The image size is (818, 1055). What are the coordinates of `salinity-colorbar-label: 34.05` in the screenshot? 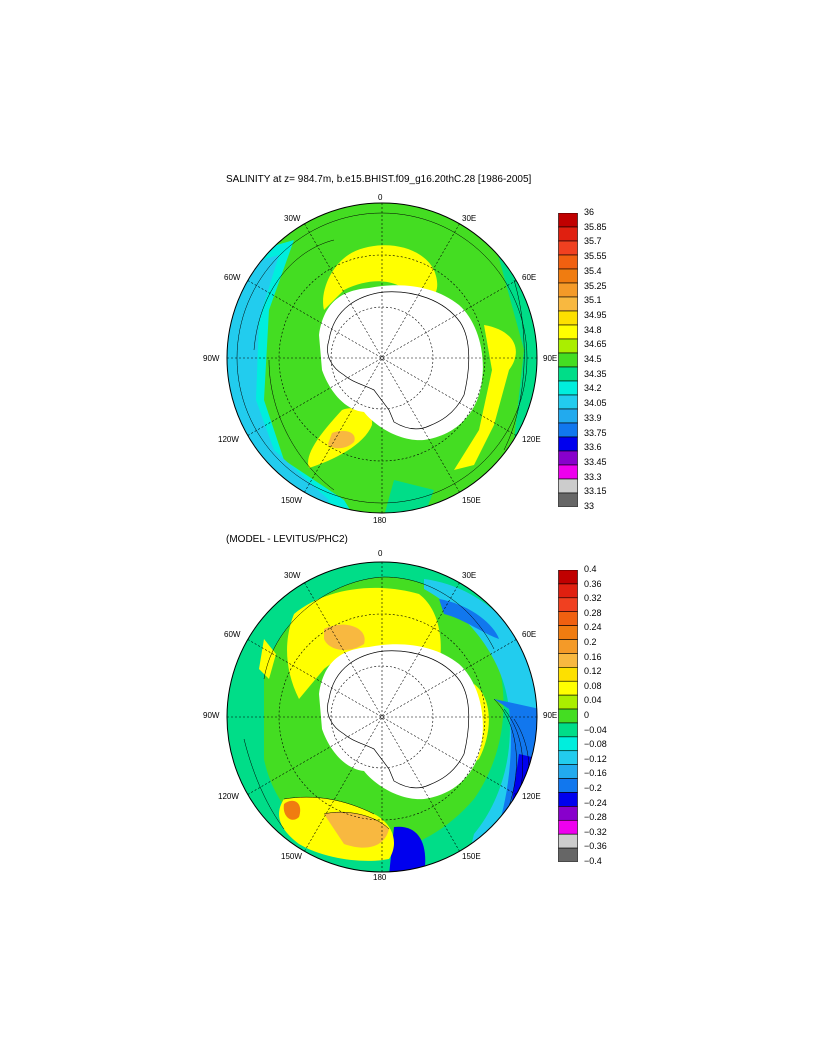 It's located at (595, 403).